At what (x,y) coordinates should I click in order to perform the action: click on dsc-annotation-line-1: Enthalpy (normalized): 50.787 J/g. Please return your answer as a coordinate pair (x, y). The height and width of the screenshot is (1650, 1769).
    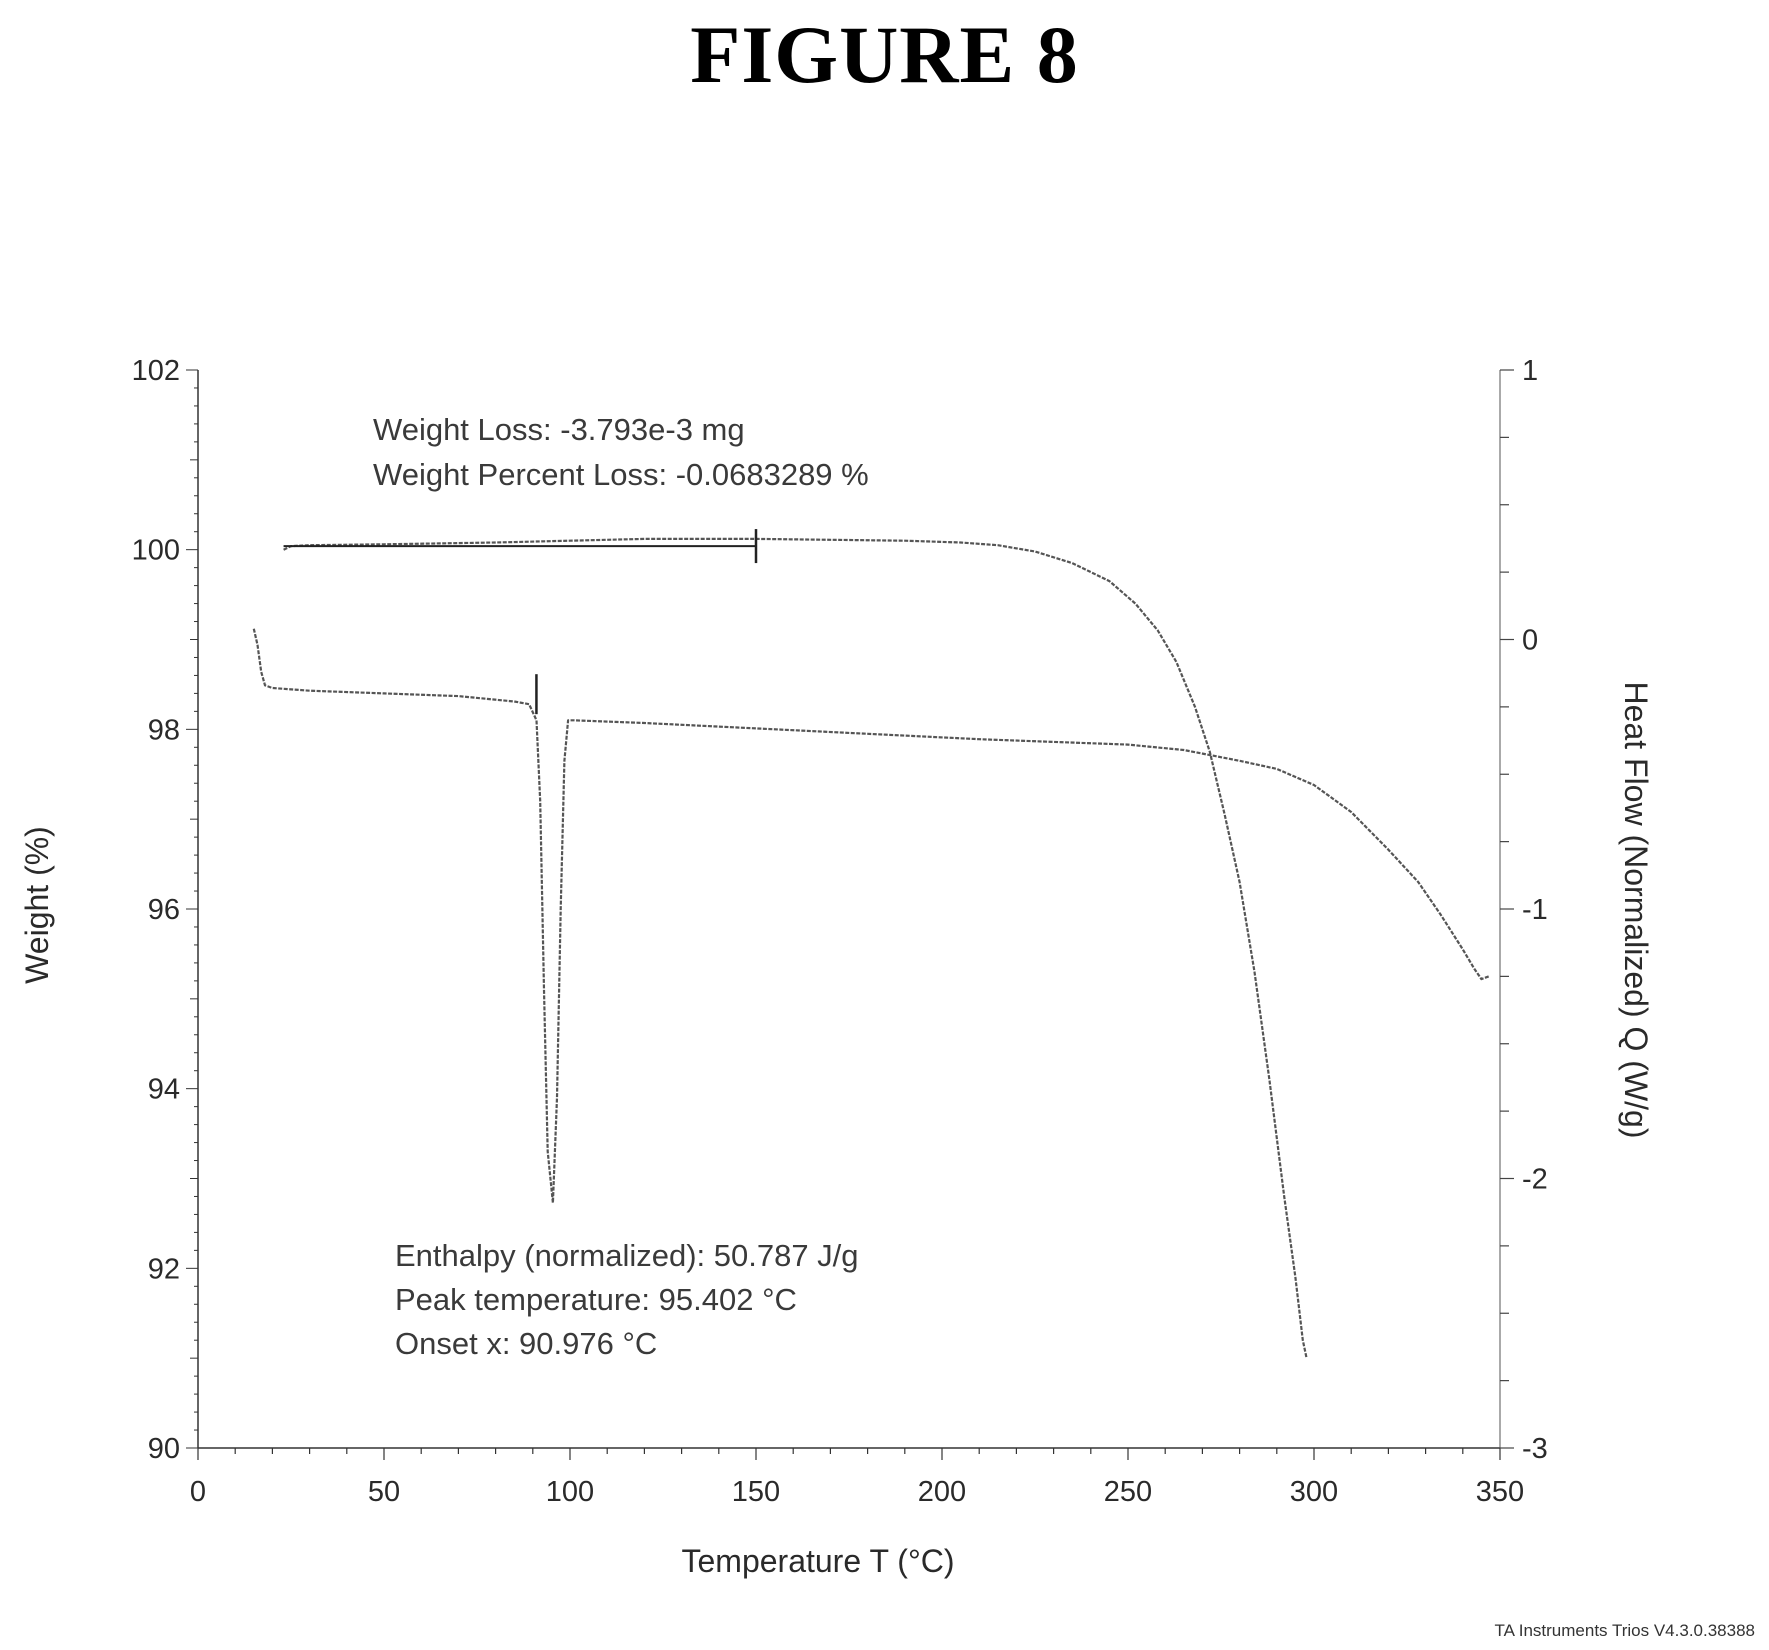
    Looking at the image, I should click on (627, 1255).